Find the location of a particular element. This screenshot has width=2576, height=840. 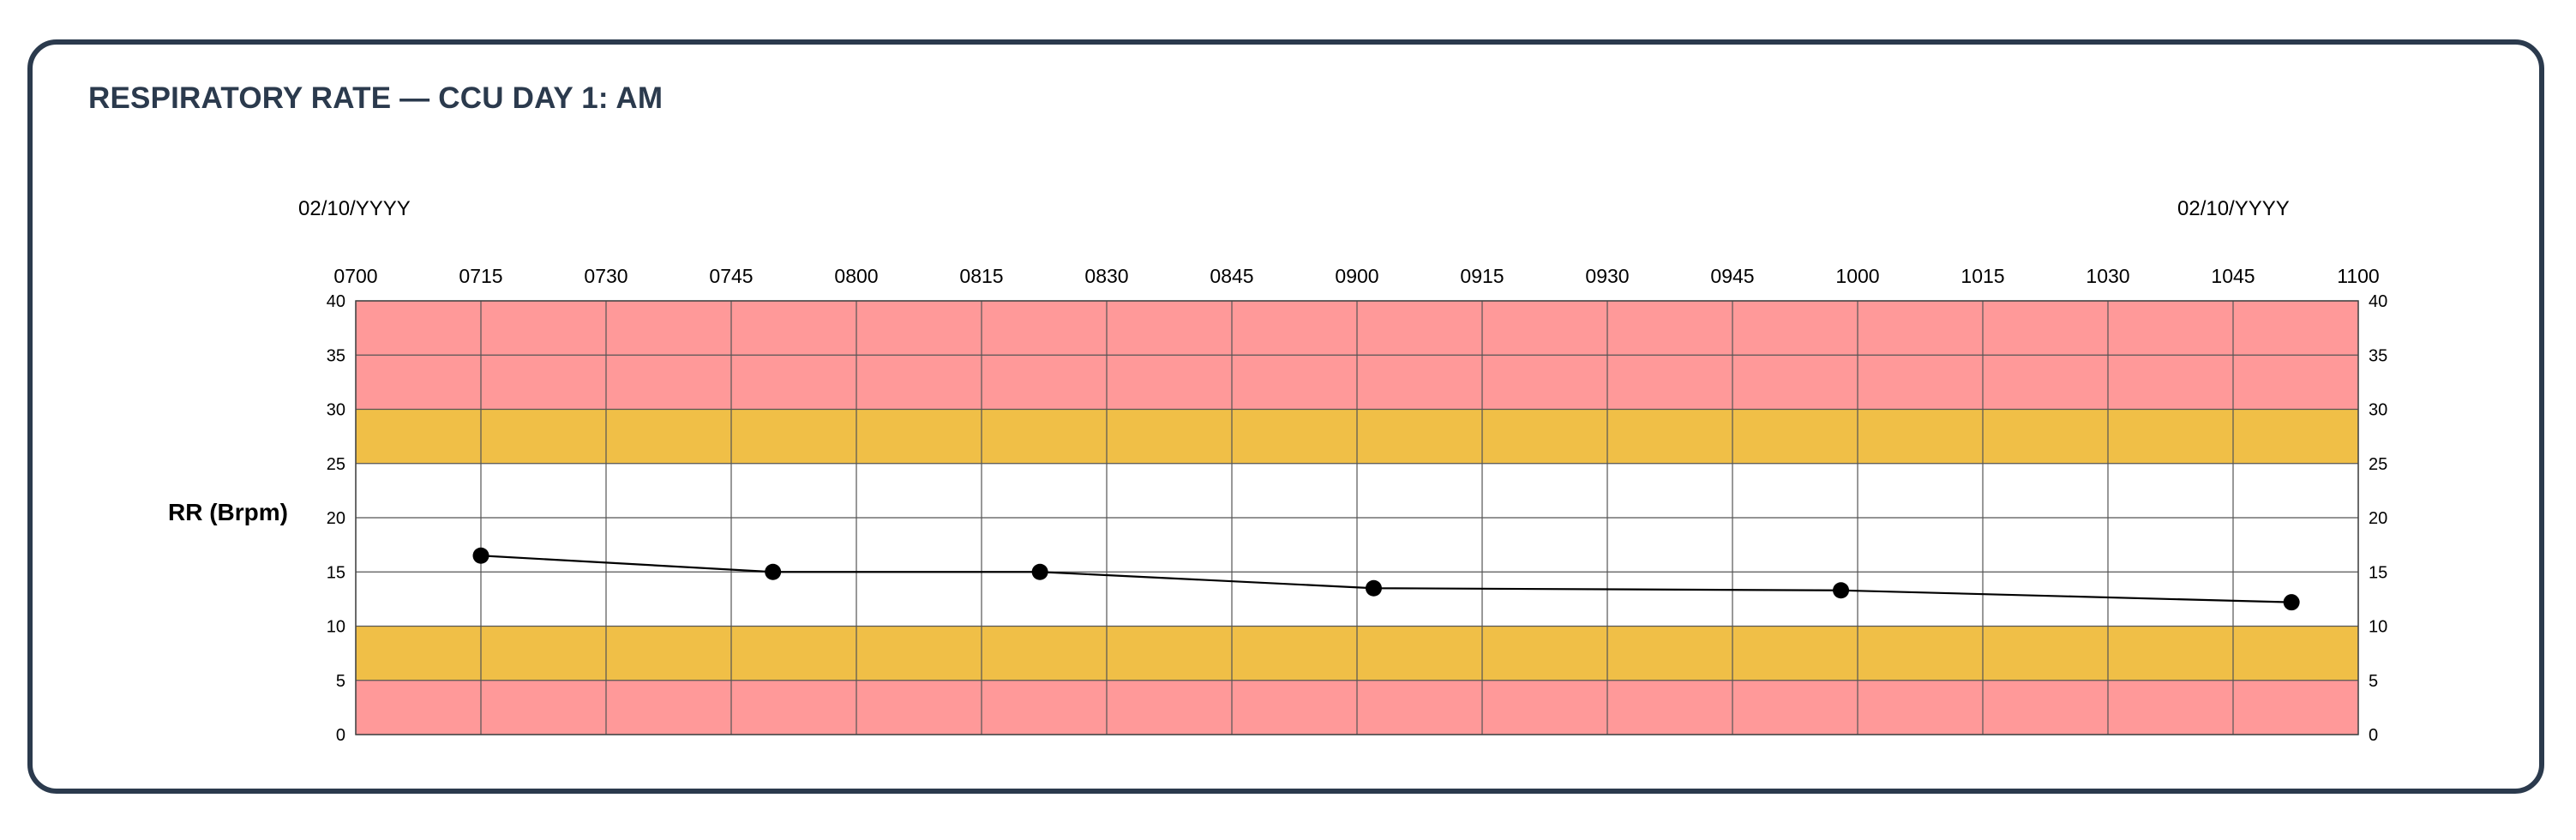

y-tick-label-left-35: 35 is located at coordinates (336, 355).